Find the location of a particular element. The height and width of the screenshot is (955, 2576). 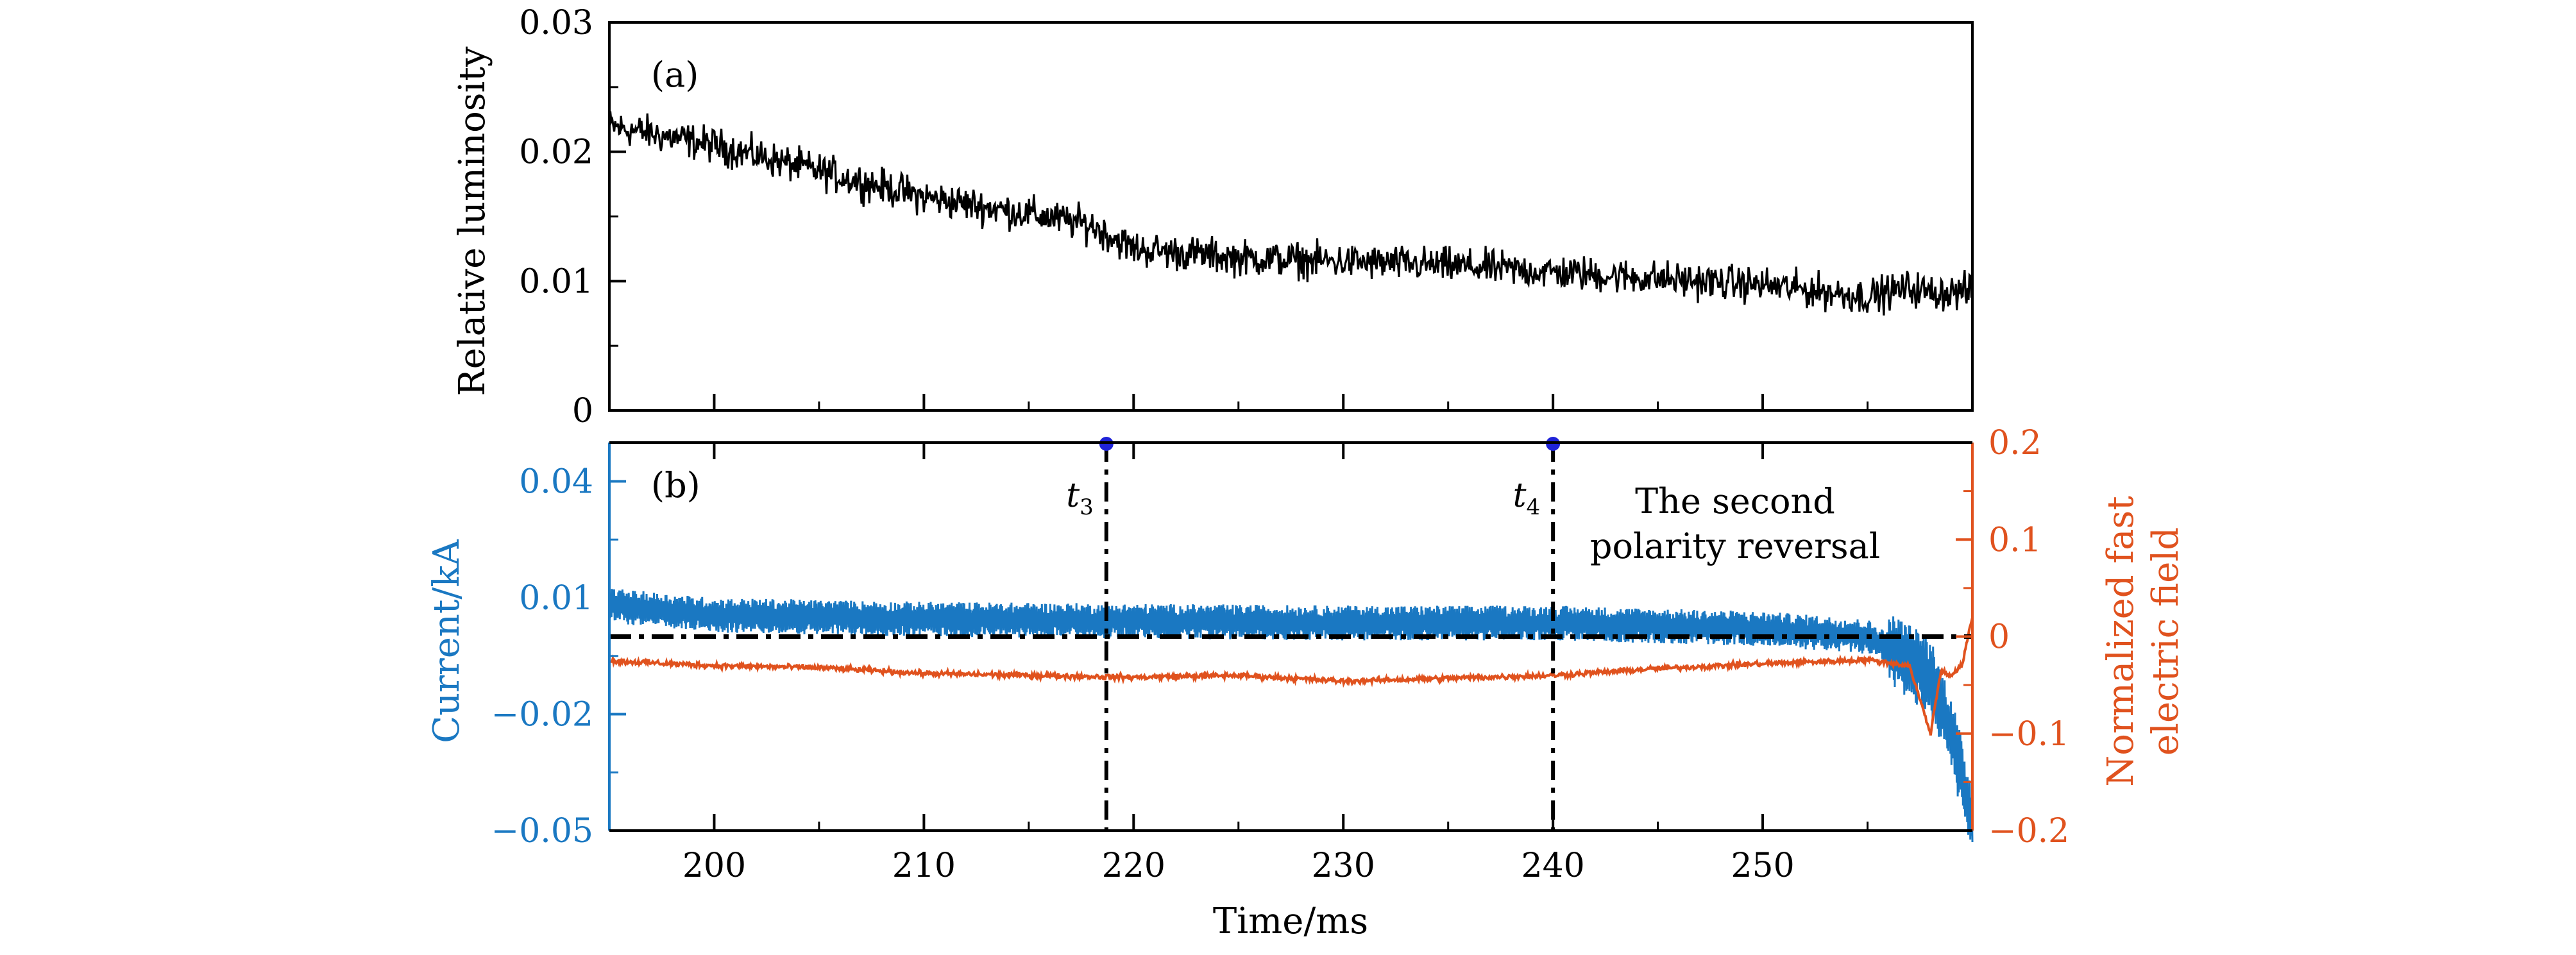

panel-a-y-axis-title: Relative luminosity is located at coordinates (472, 221).